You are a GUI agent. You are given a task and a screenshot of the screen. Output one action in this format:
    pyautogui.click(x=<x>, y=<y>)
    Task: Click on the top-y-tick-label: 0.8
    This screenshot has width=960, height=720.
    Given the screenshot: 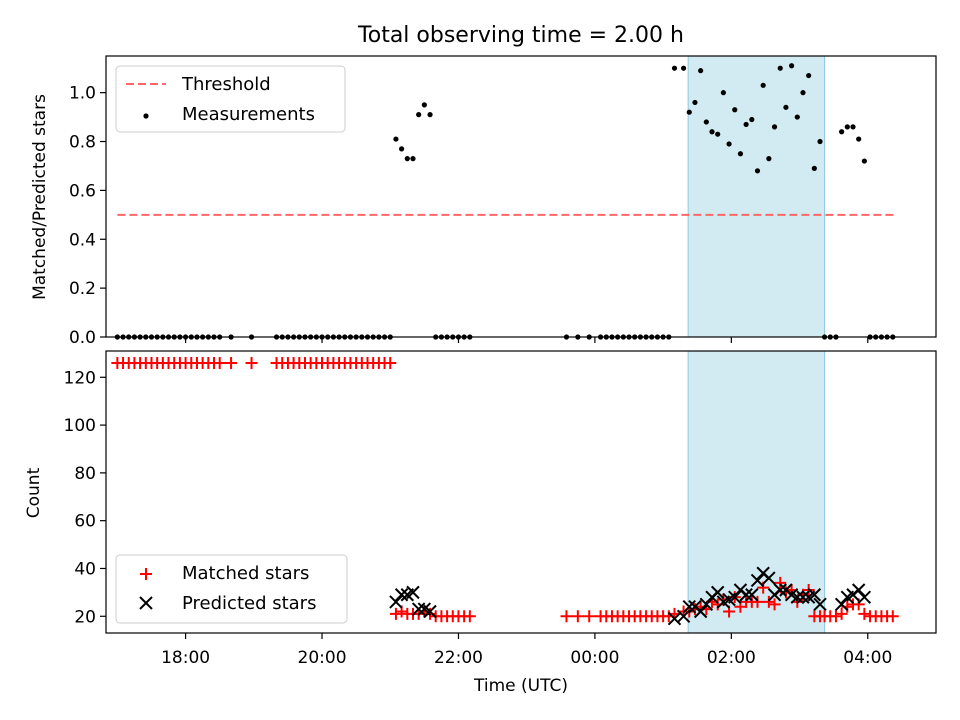 What is the action you would take?
    pyautogui.click(x=82, y=143)
    